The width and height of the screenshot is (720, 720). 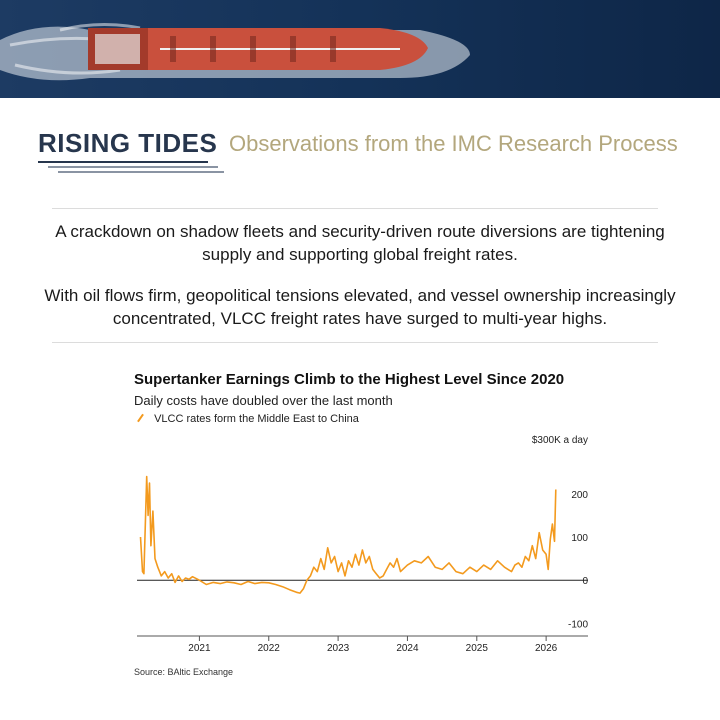 I want to click on chart-source: Source: BAltic Exchange, so click(x=184, y=672).